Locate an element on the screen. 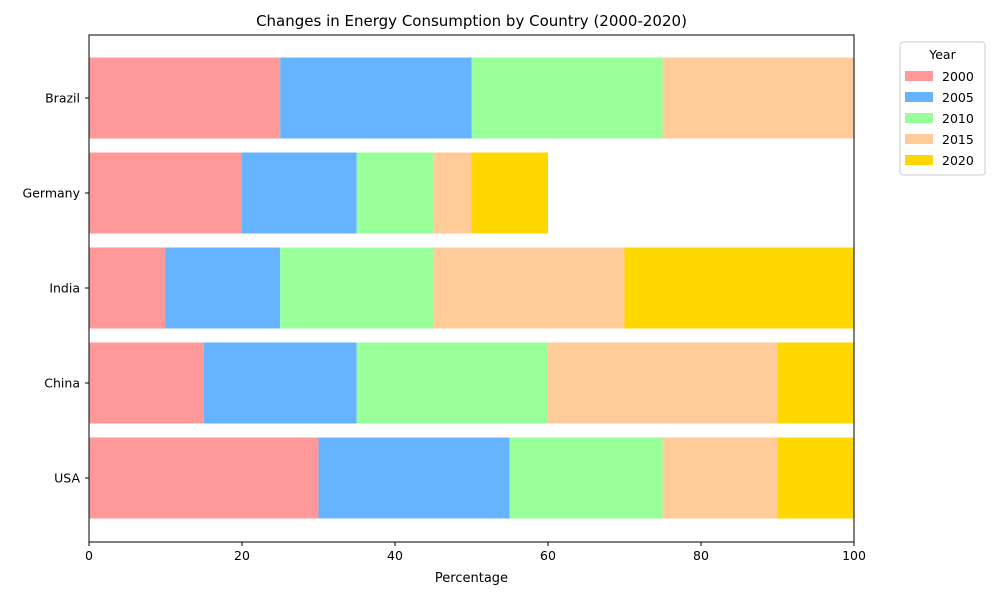 The height and width of the screenshot is (600, 1000). x-tick-label-20: 20 is located at coordinates (242, 555).